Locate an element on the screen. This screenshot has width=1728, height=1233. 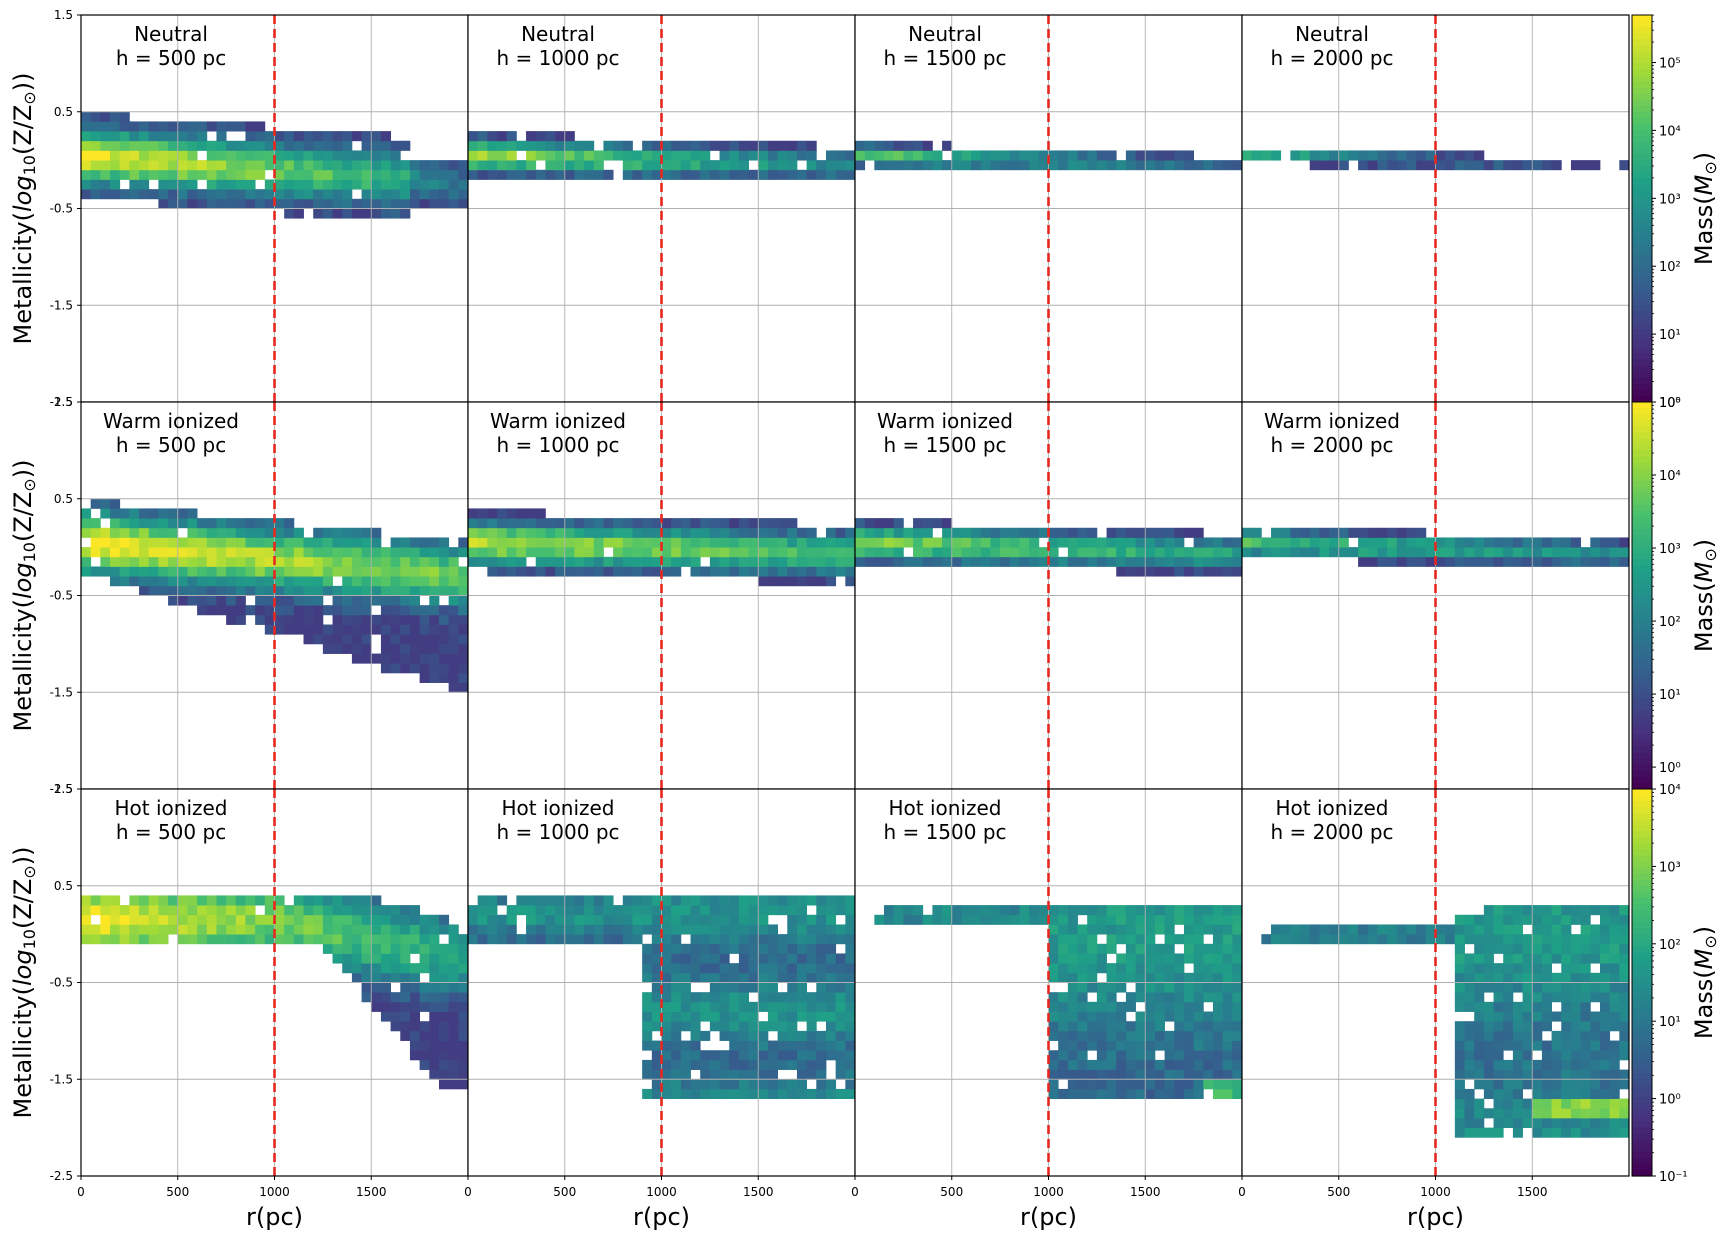
panel-title: Hot ionized is located at coordinates (171, 808).